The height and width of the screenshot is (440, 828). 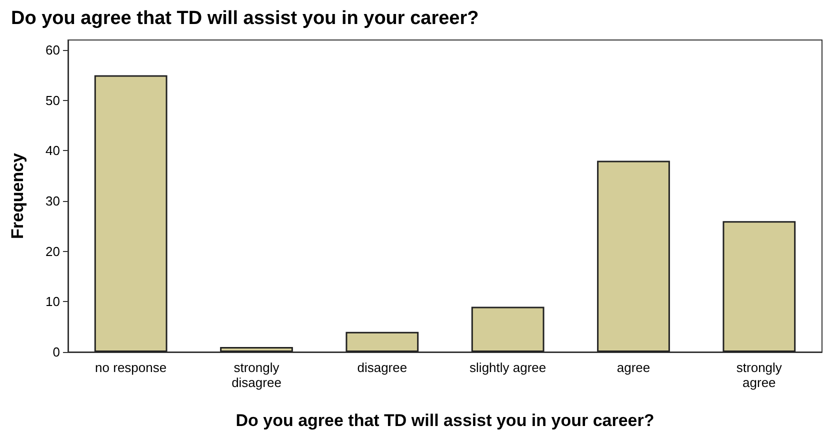 I want to click on x-tick-label: slightly agree, so click(x=508, y=367).